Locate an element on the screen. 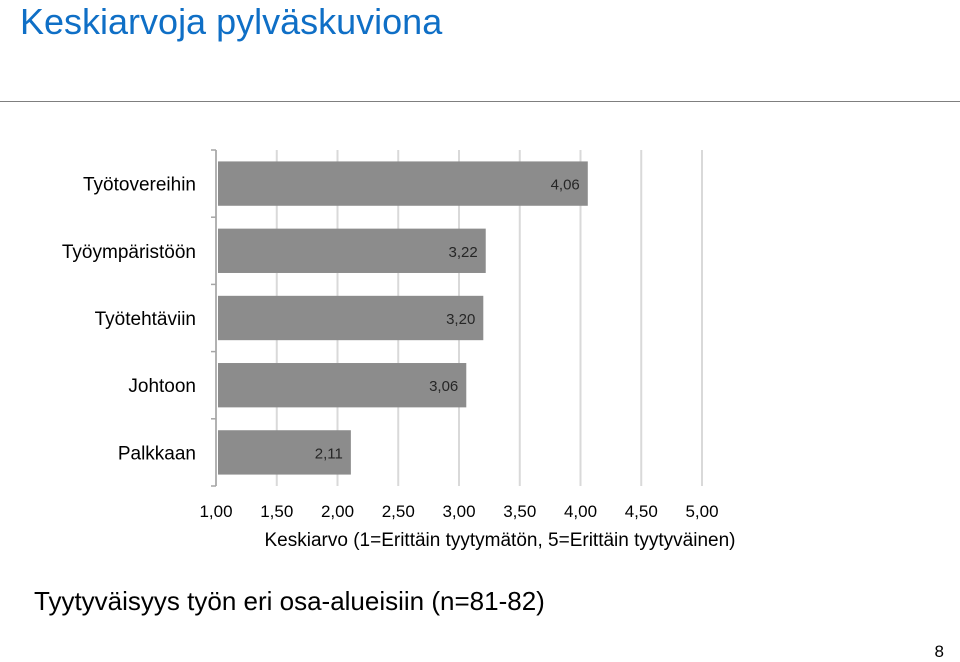  page-number: 8 is located at coordinates (939, 651).